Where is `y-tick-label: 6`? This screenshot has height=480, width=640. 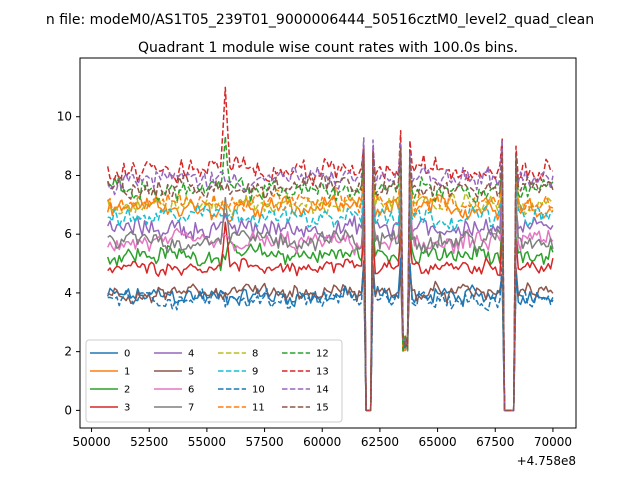 y-tick-label: 6 is located at coordinates (68, 234).